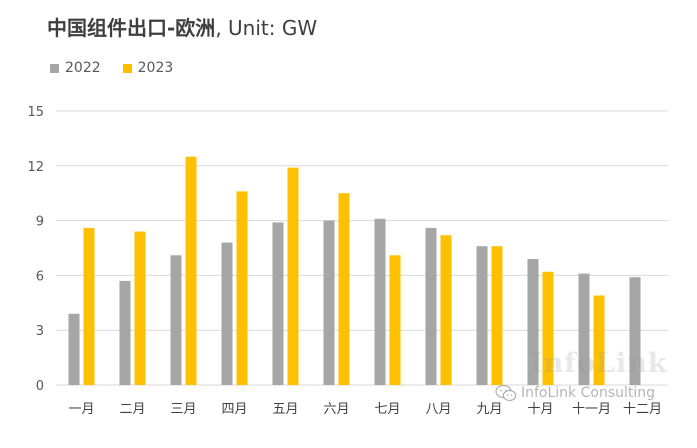 Image resolution: width=697 pixels, height=448 pixels. Describe the element at coordinates (54, 68) in the screenshot. I see `legend-swatch-2022` at that location.